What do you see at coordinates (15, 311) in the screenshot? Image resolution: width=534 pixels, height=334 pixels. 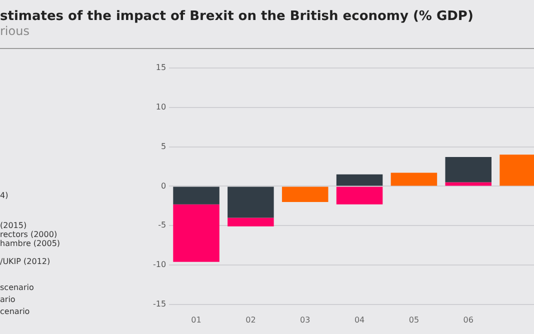 I see `text: cenario` at bounding box center [15, 311].